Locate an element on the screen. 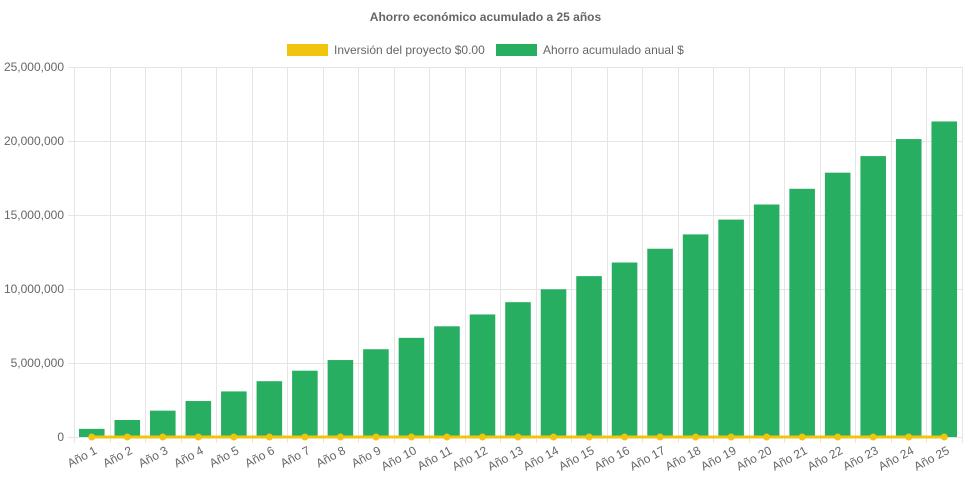  y-tick-label: 10,000,000 is located at coordinates (34, 289).